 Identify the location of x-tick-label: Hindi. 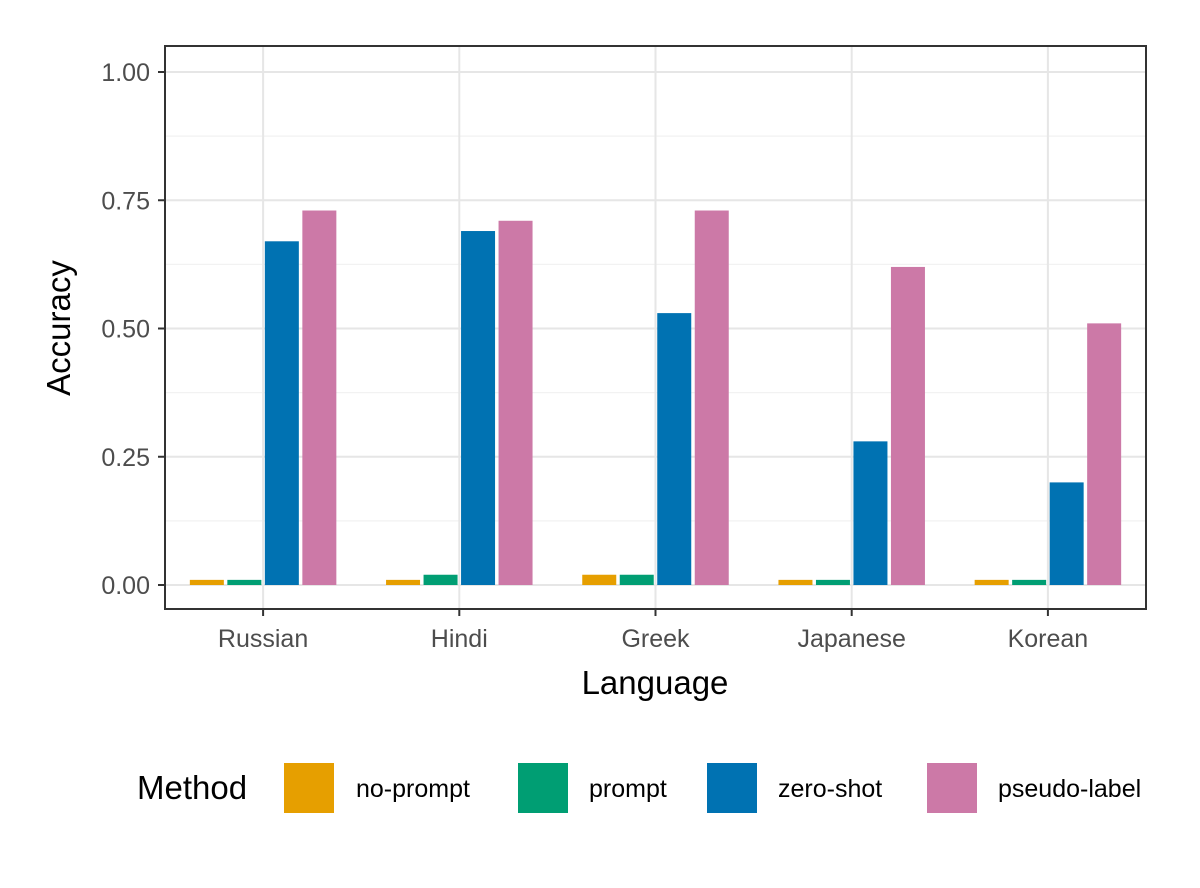
(459, 639).